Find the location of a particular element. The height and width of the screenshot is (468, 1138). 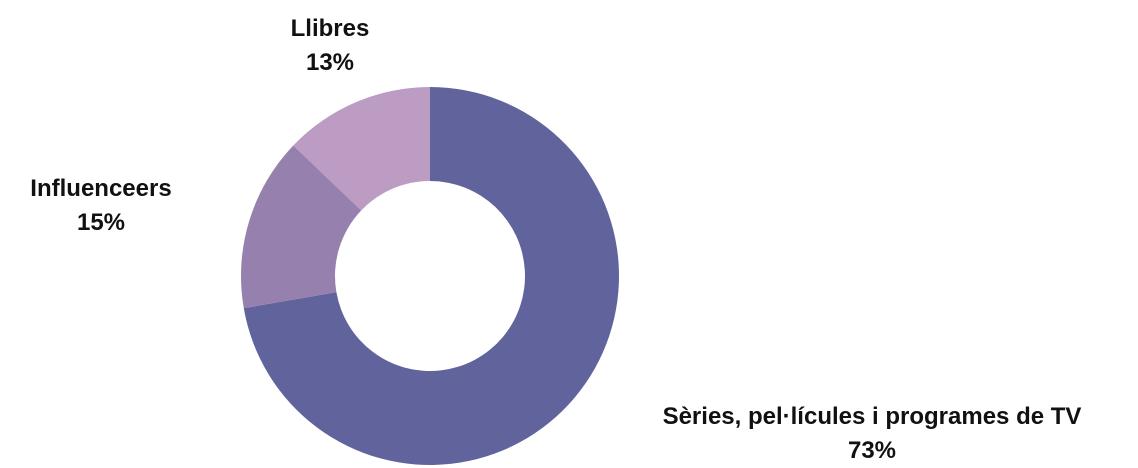

slice-label-series-value: 73% is located at coordinates (872, 450).